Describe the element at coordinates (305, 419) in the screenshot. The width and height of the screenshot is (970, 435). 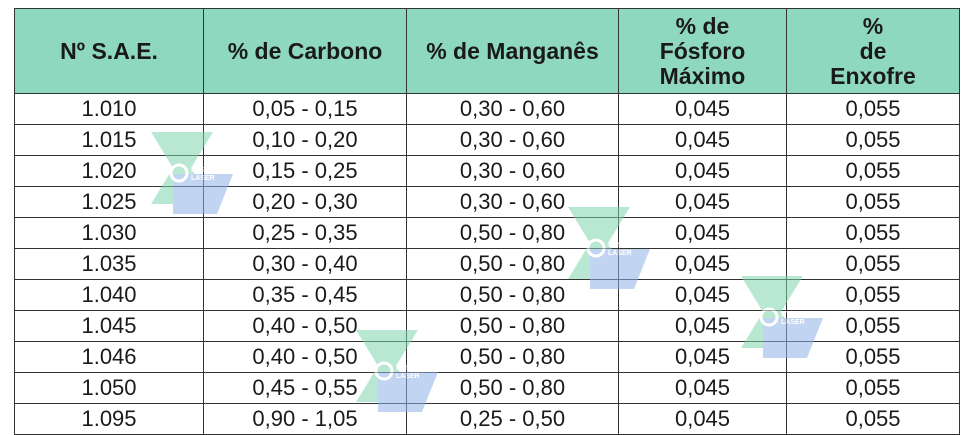
I see `cell-carbon: 0,90 - 1,05` at that location.